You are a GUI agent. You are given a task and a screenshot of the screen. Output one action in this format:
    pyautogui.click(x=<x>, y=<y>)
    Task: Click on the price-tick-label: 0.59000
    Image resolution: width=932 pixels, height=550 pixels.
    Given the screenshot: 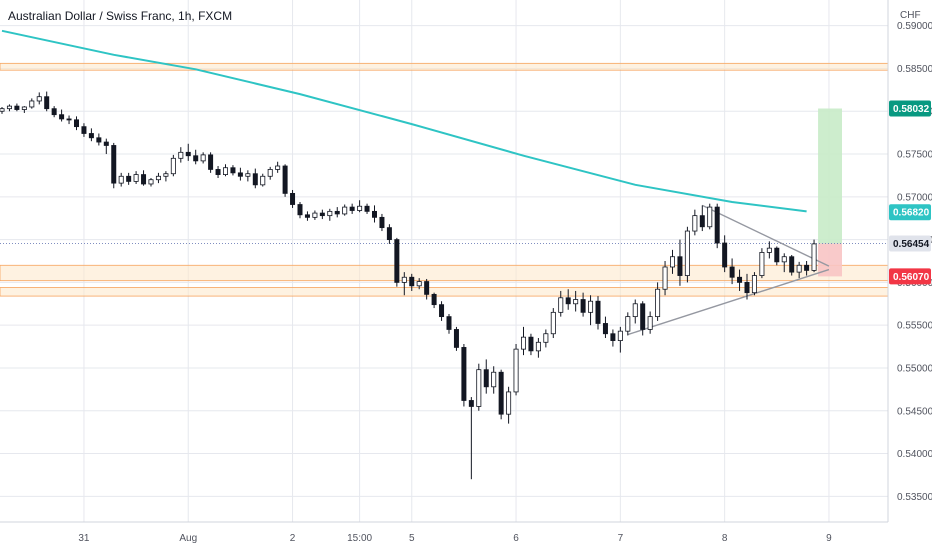 What is the action you would take?
    pyautogui.click(x=914, y=26)
    